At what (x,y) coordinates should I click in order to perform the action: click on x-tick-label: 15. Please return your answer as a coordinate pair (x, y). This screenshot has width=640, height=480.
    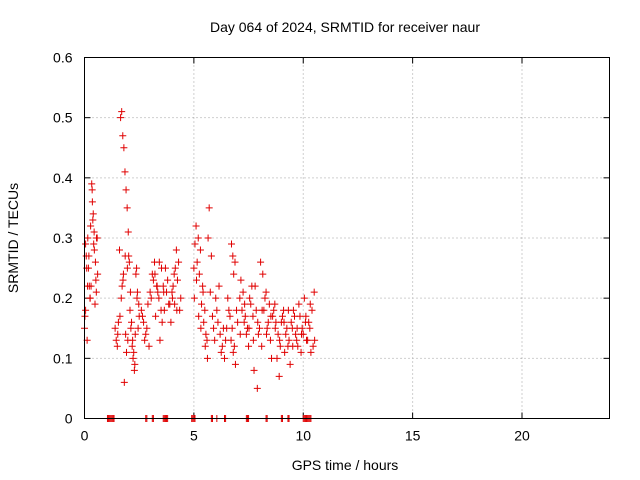
    Looking at the image, I should click on (413, 436).